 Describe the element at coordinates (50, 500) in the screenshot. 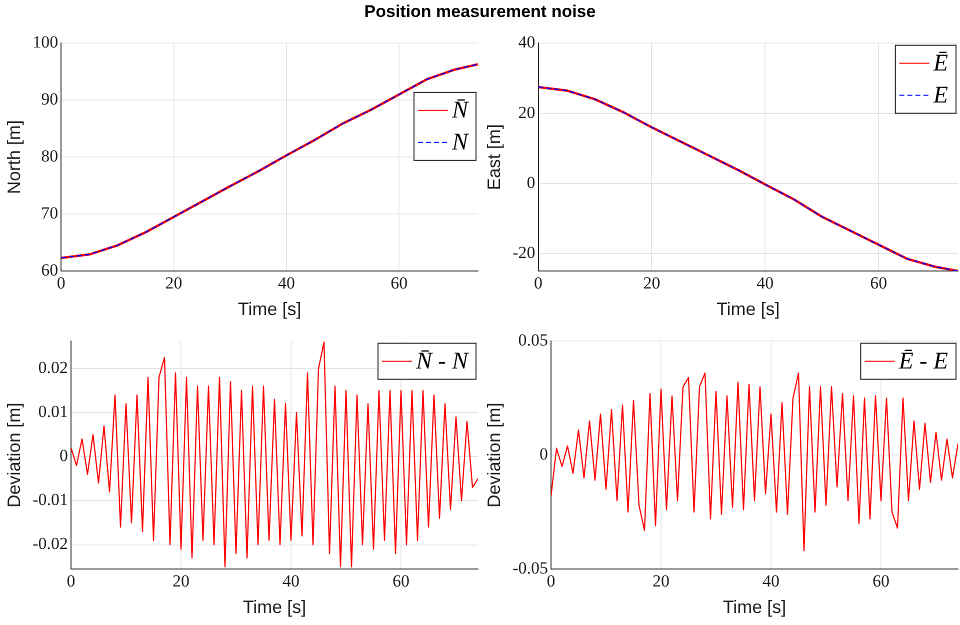

I see `y-tick-label: -0.01` at that location.